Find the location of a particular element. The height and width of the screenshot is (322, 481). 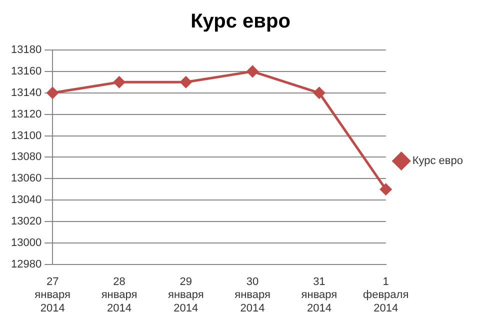

y-tick-label: 13020 is located at coordinates (26, 222).